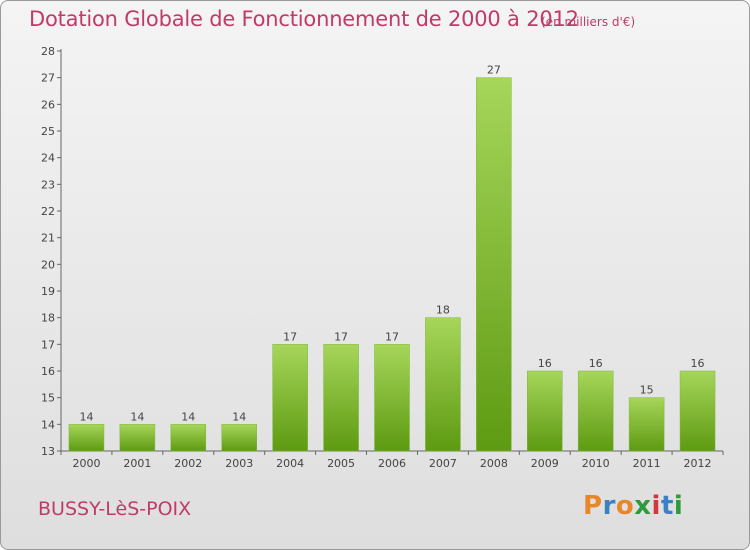 The width and height of the screenshot is (750, 550). I want to click on commune-name: BUSSY-LèS-POIX, so click(115, 509).